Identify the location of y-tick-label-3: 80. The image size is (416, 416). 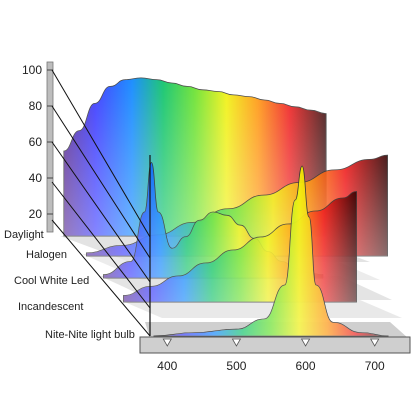
(36, 106).